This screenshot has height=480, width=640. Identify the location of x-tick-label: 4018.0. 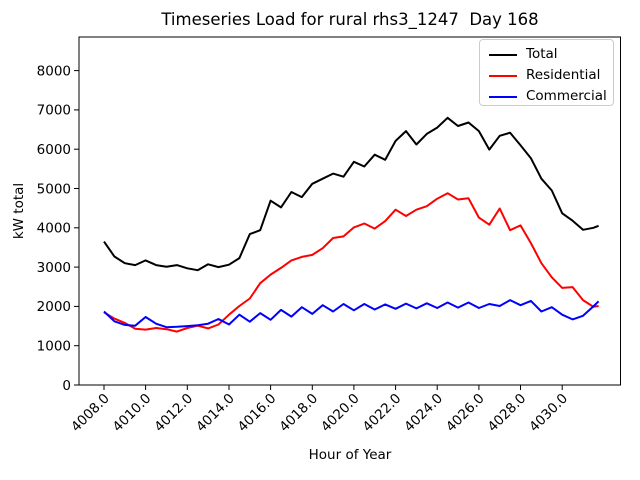
(298, 413).